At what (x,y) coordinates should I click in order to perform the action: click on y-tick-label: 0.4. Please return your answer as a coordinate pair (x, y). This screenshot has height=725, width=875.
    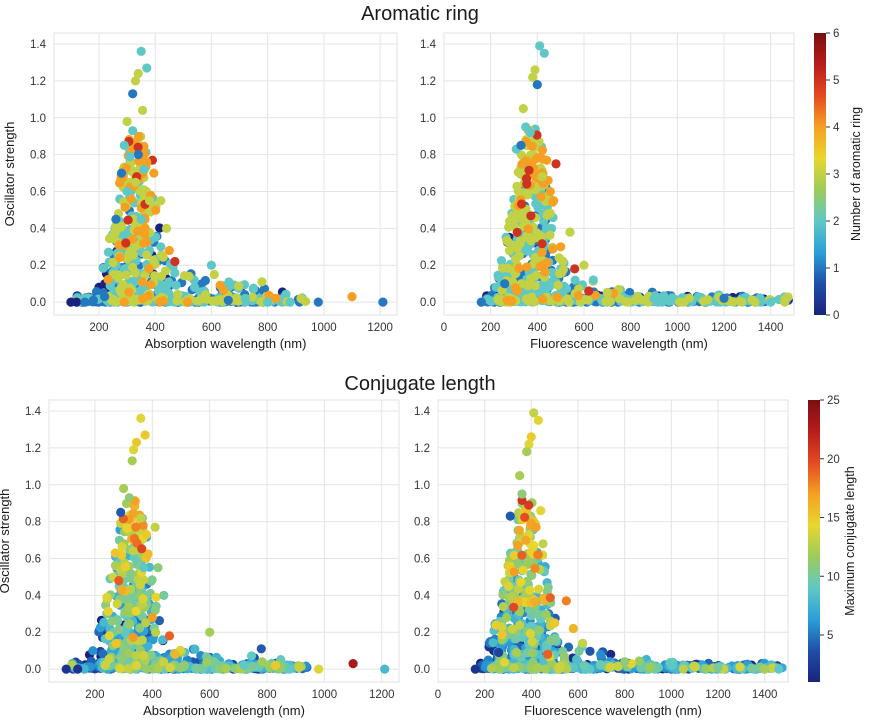
    Looking at the image, I should click on (428, 229).